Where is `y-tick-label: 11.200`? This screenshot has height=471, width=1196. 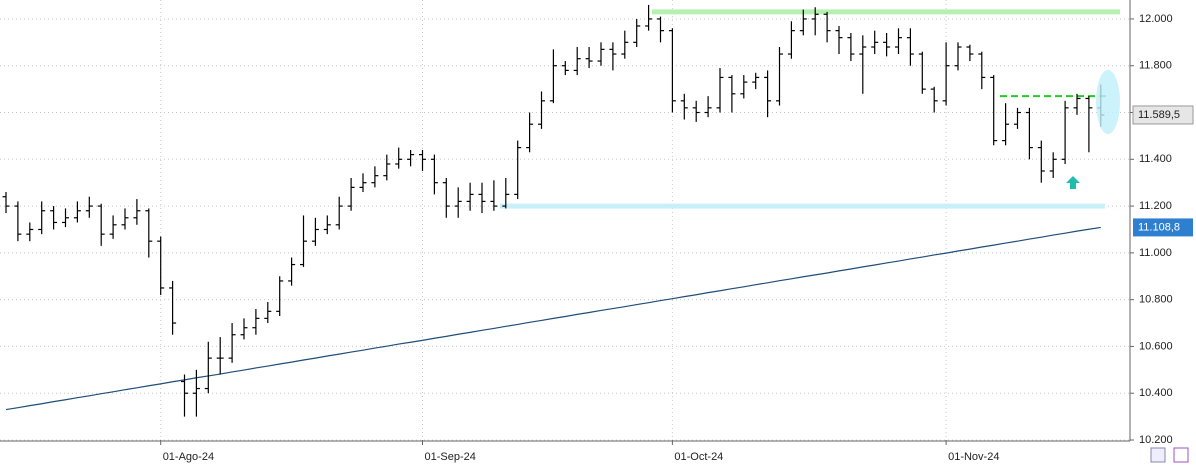 y-tick-label: 11.200 is located at coordinates (1155, 206).